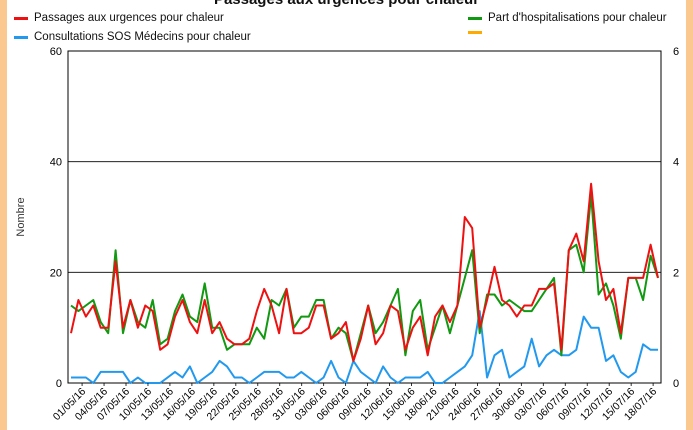 Image resolution: width=693 pixels, height=430 pixels. Describe the element at coordinates (142, 37) in the screenshot. I see `legend-label-sos: Consultations SOS Médecins pour chaleur` at that location.